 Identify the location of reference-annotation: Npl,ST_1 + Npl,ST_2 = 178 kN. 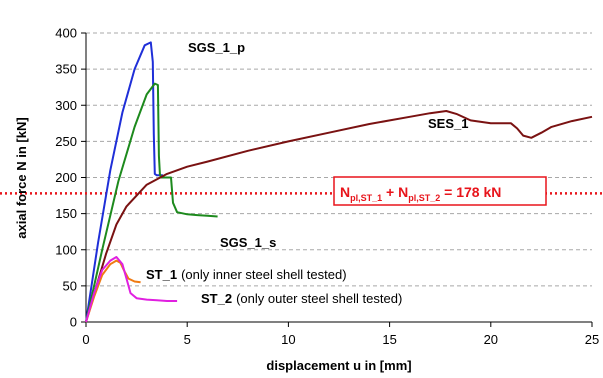
(420, 193).